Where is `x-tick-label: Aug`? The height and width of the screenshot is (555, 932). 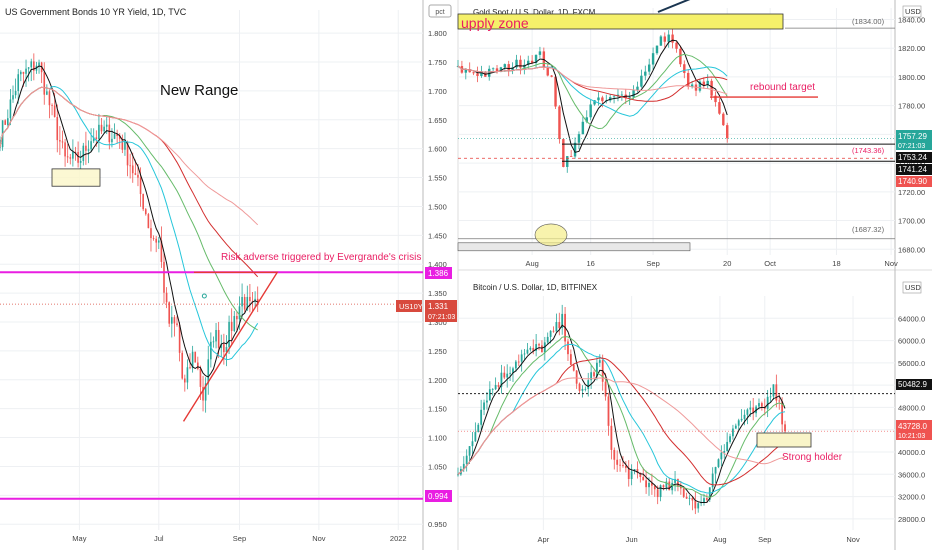
x-tick-label: Aug is located at coordinates (531, 263).